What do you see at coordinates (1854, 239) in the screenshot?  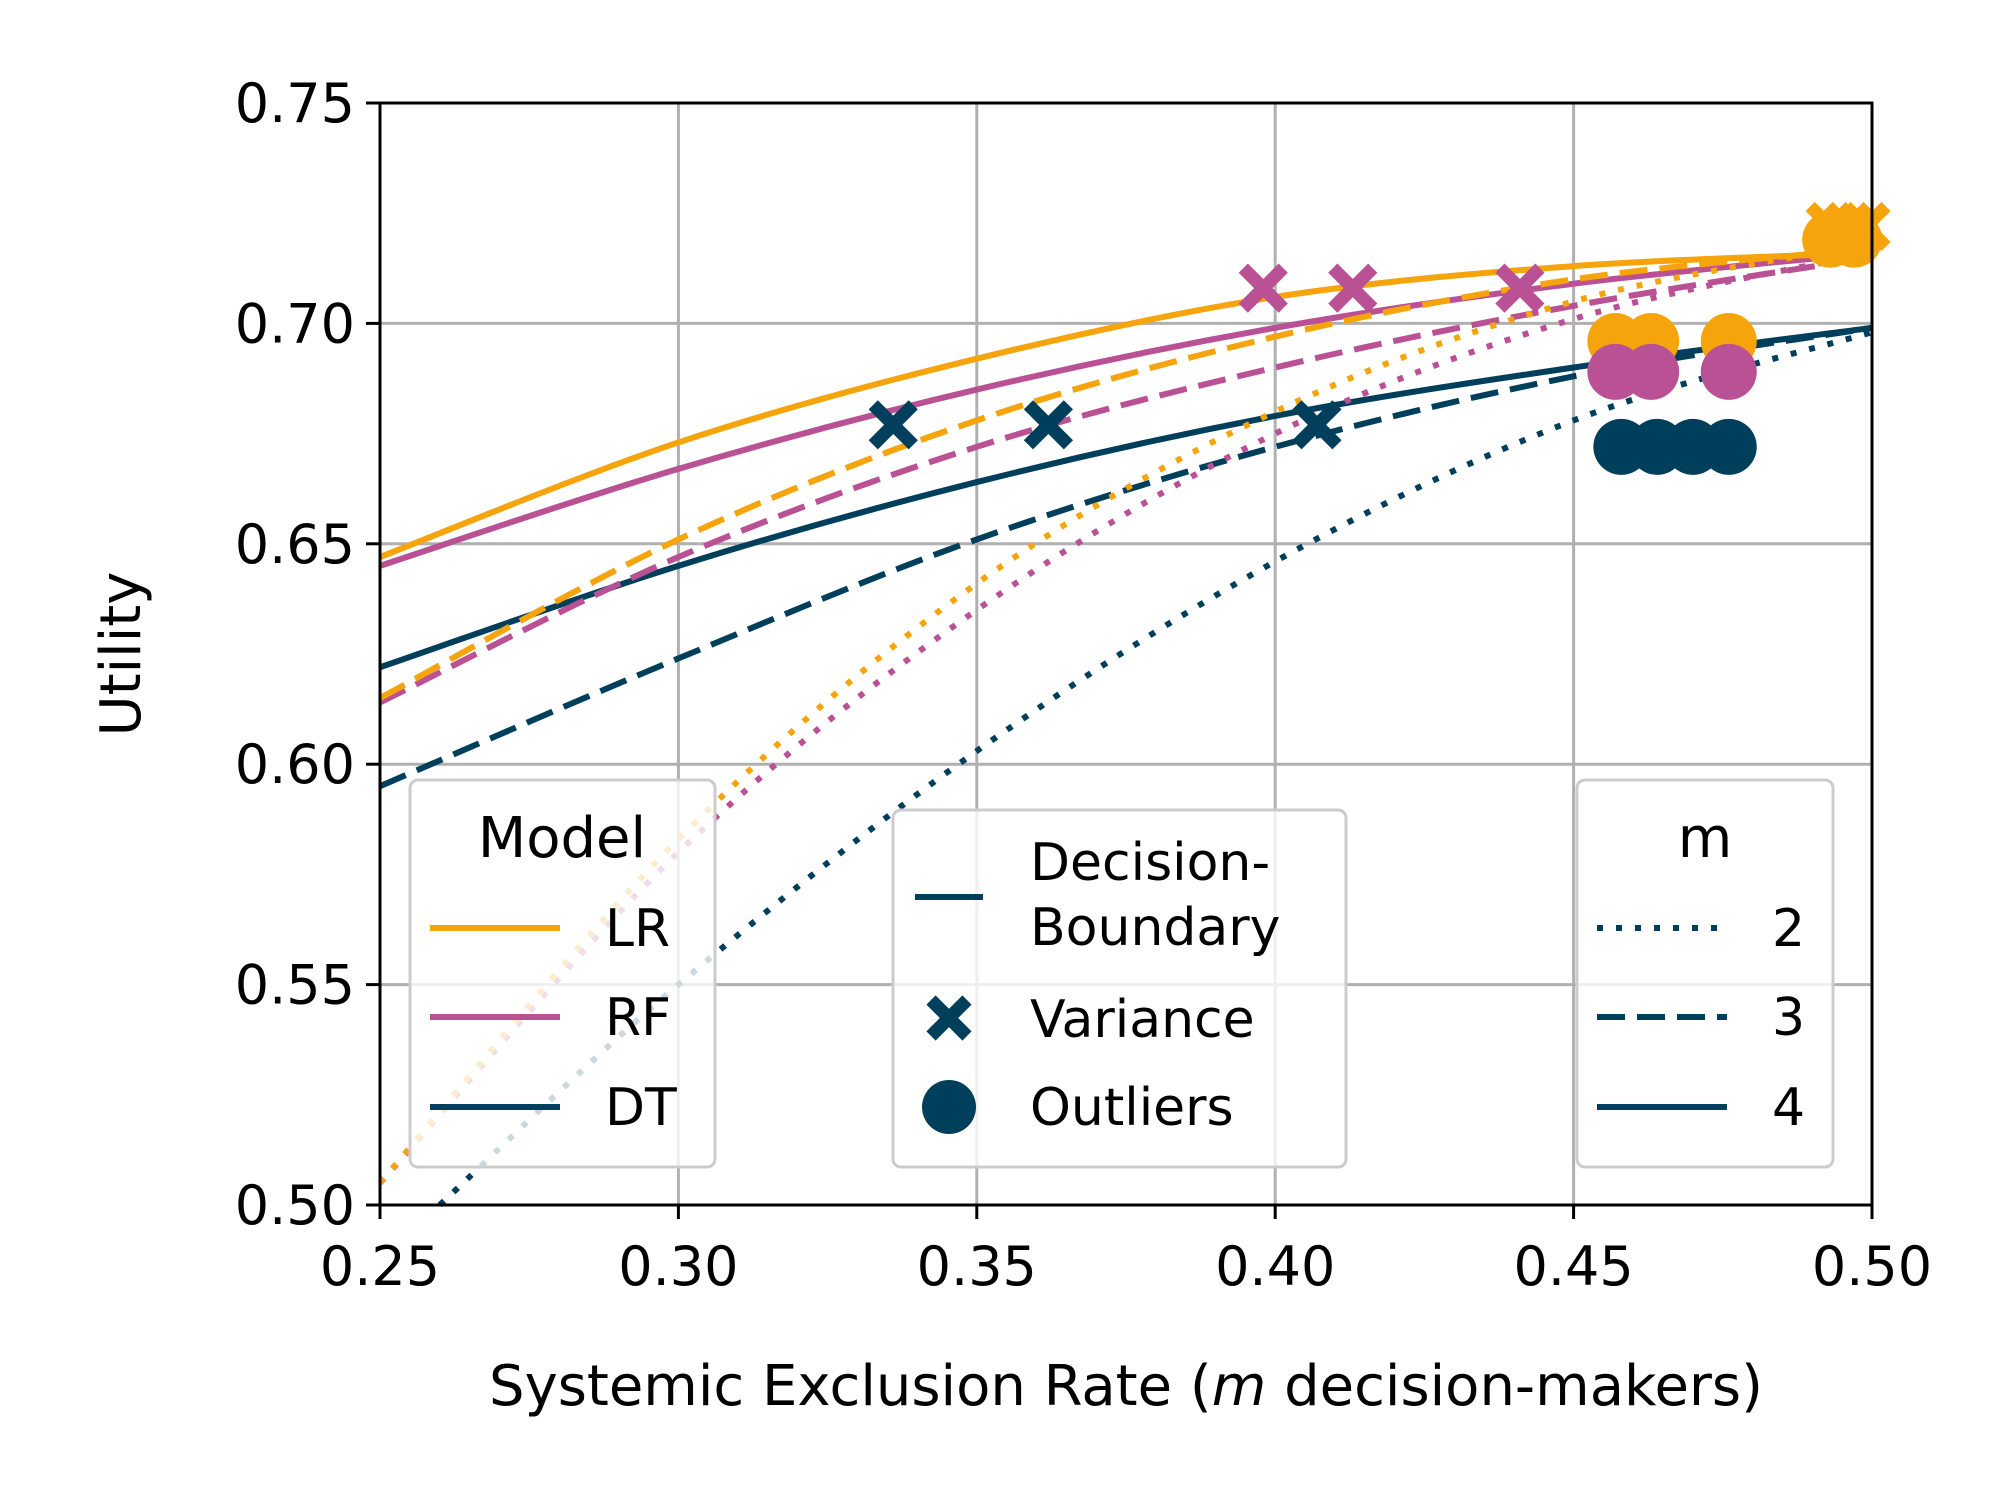 I see `outlier-marker-lr` at bounding box center [1854, 239].